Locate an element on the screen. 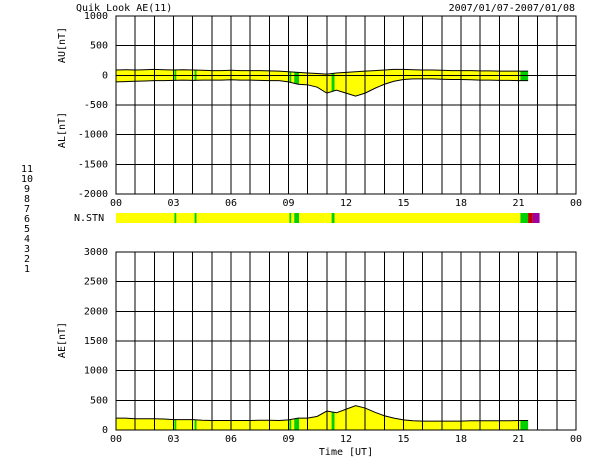 The width and height of the screenshot is (590, 460). y-axis-label: AL[nT] is located at coordinates (62, 130).